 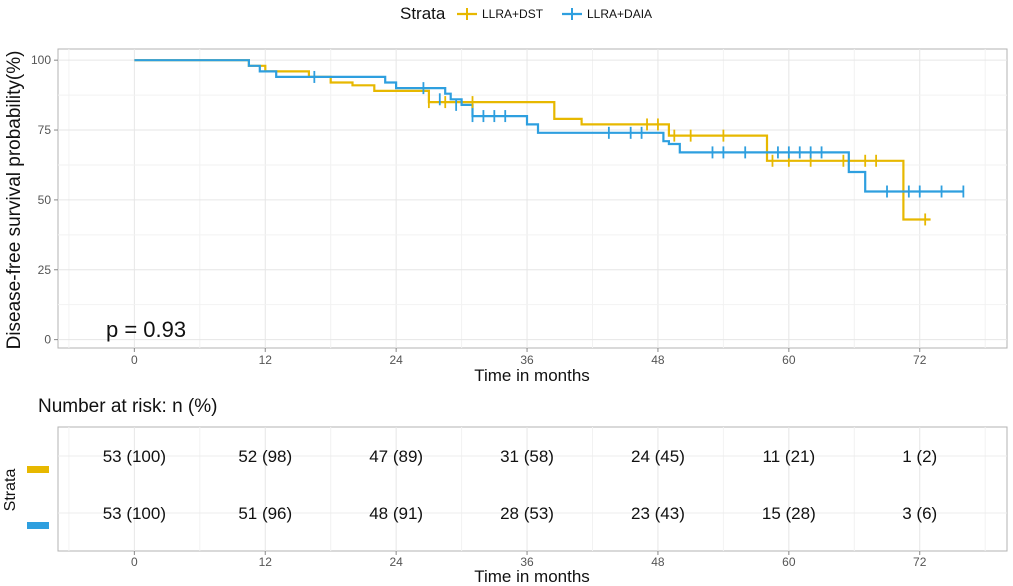 What do you see at coordinates (38, 525) in the screenshot?
I see `risk-row-key-daia` at bounding box center [38, 525].